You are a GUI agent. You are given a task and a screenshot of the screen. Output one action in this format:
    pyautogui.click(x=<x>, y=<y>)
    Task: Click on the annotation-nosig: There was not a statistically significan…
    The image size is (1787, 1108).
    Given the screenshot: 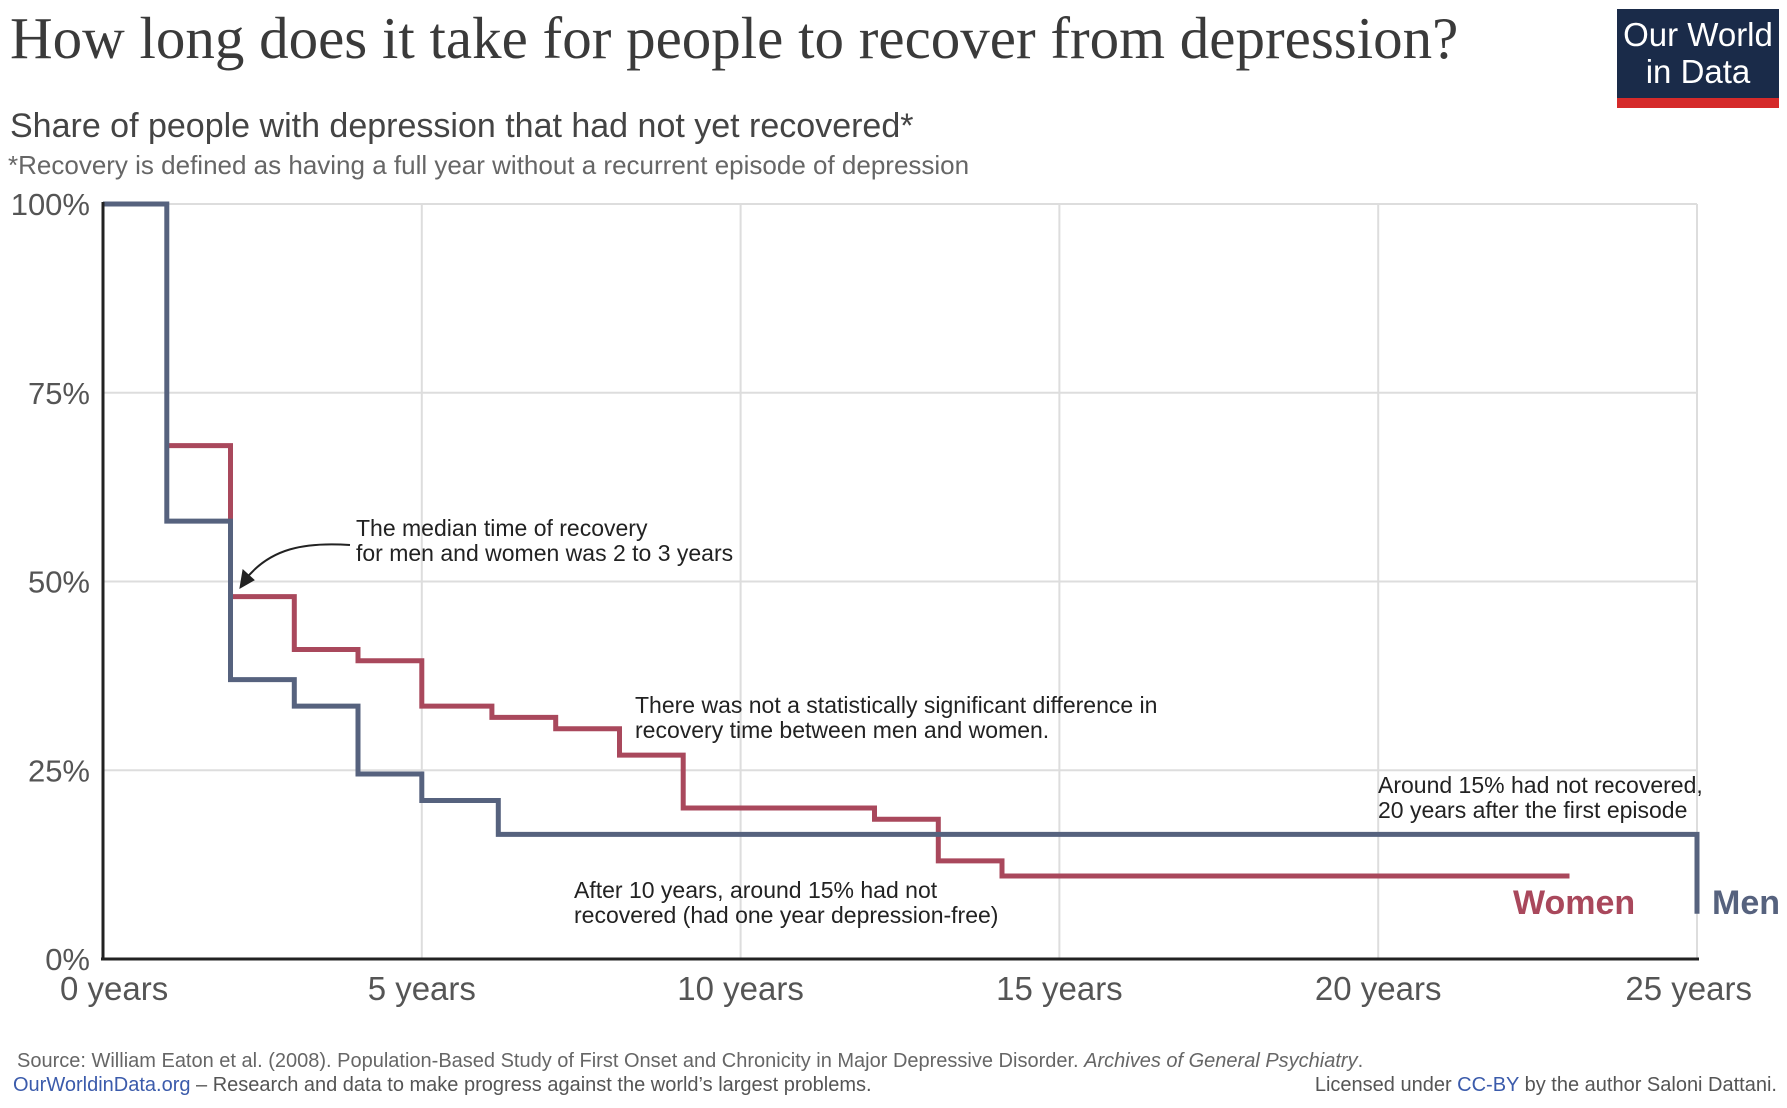 What is the action you would take?
    pyautogui.click(x=896, y=717)
    